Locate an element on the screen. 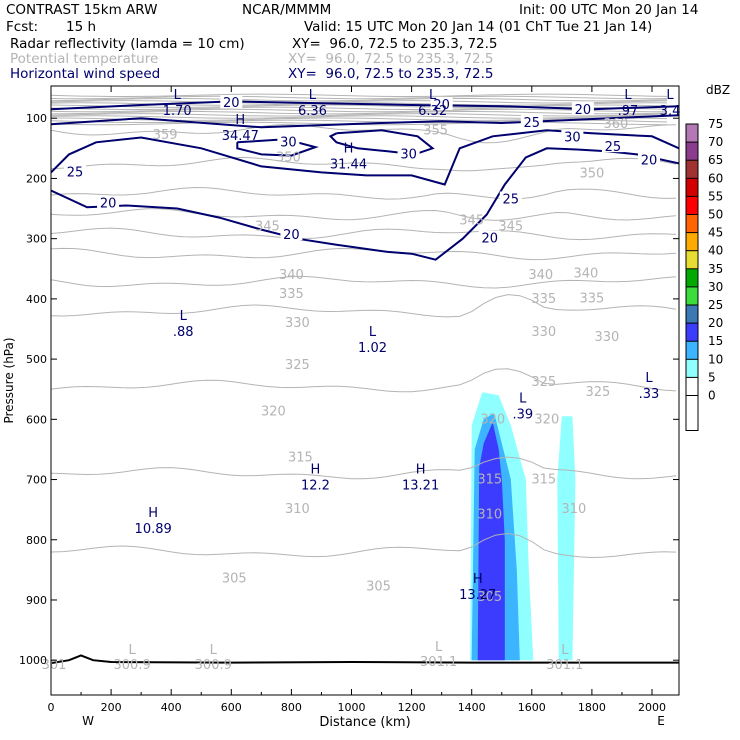 Image resolution: width=740 pixels, height=740 pixels. colorbar-tick-label: 75 is located at coordinates (715, 124).